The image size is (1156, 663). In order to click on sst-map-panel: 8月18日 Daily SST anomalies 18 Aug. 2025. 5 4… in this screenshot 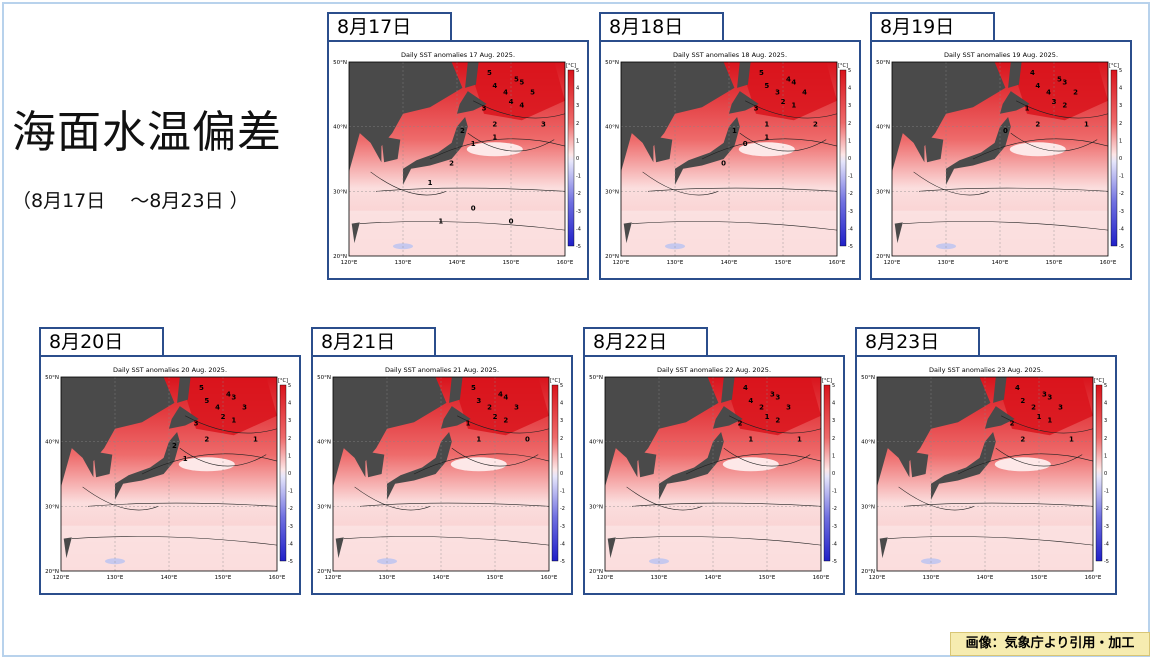, I will do `click(730, 146)`.